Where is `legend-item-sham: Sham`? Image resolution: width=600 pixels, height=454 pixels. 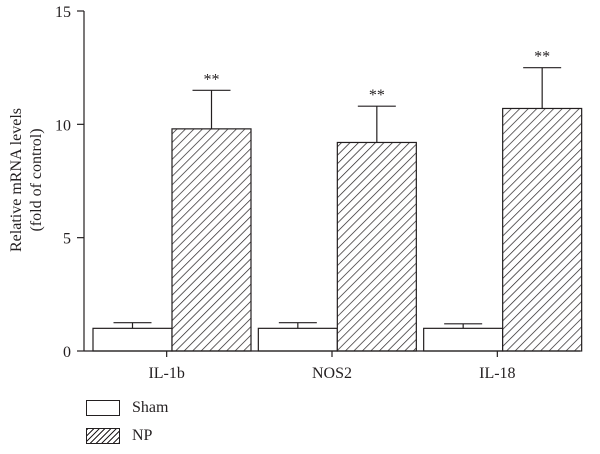 legend-item-sham: Sham is located at coordinates (156, 409).